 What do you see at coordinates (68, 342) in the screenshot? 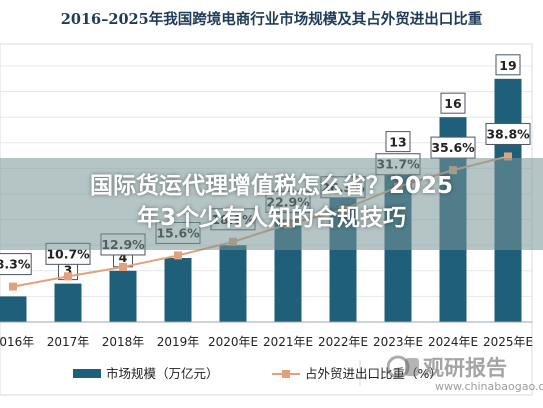
I see `x-tick-label: 2017年` at bounding box center [68, 342].